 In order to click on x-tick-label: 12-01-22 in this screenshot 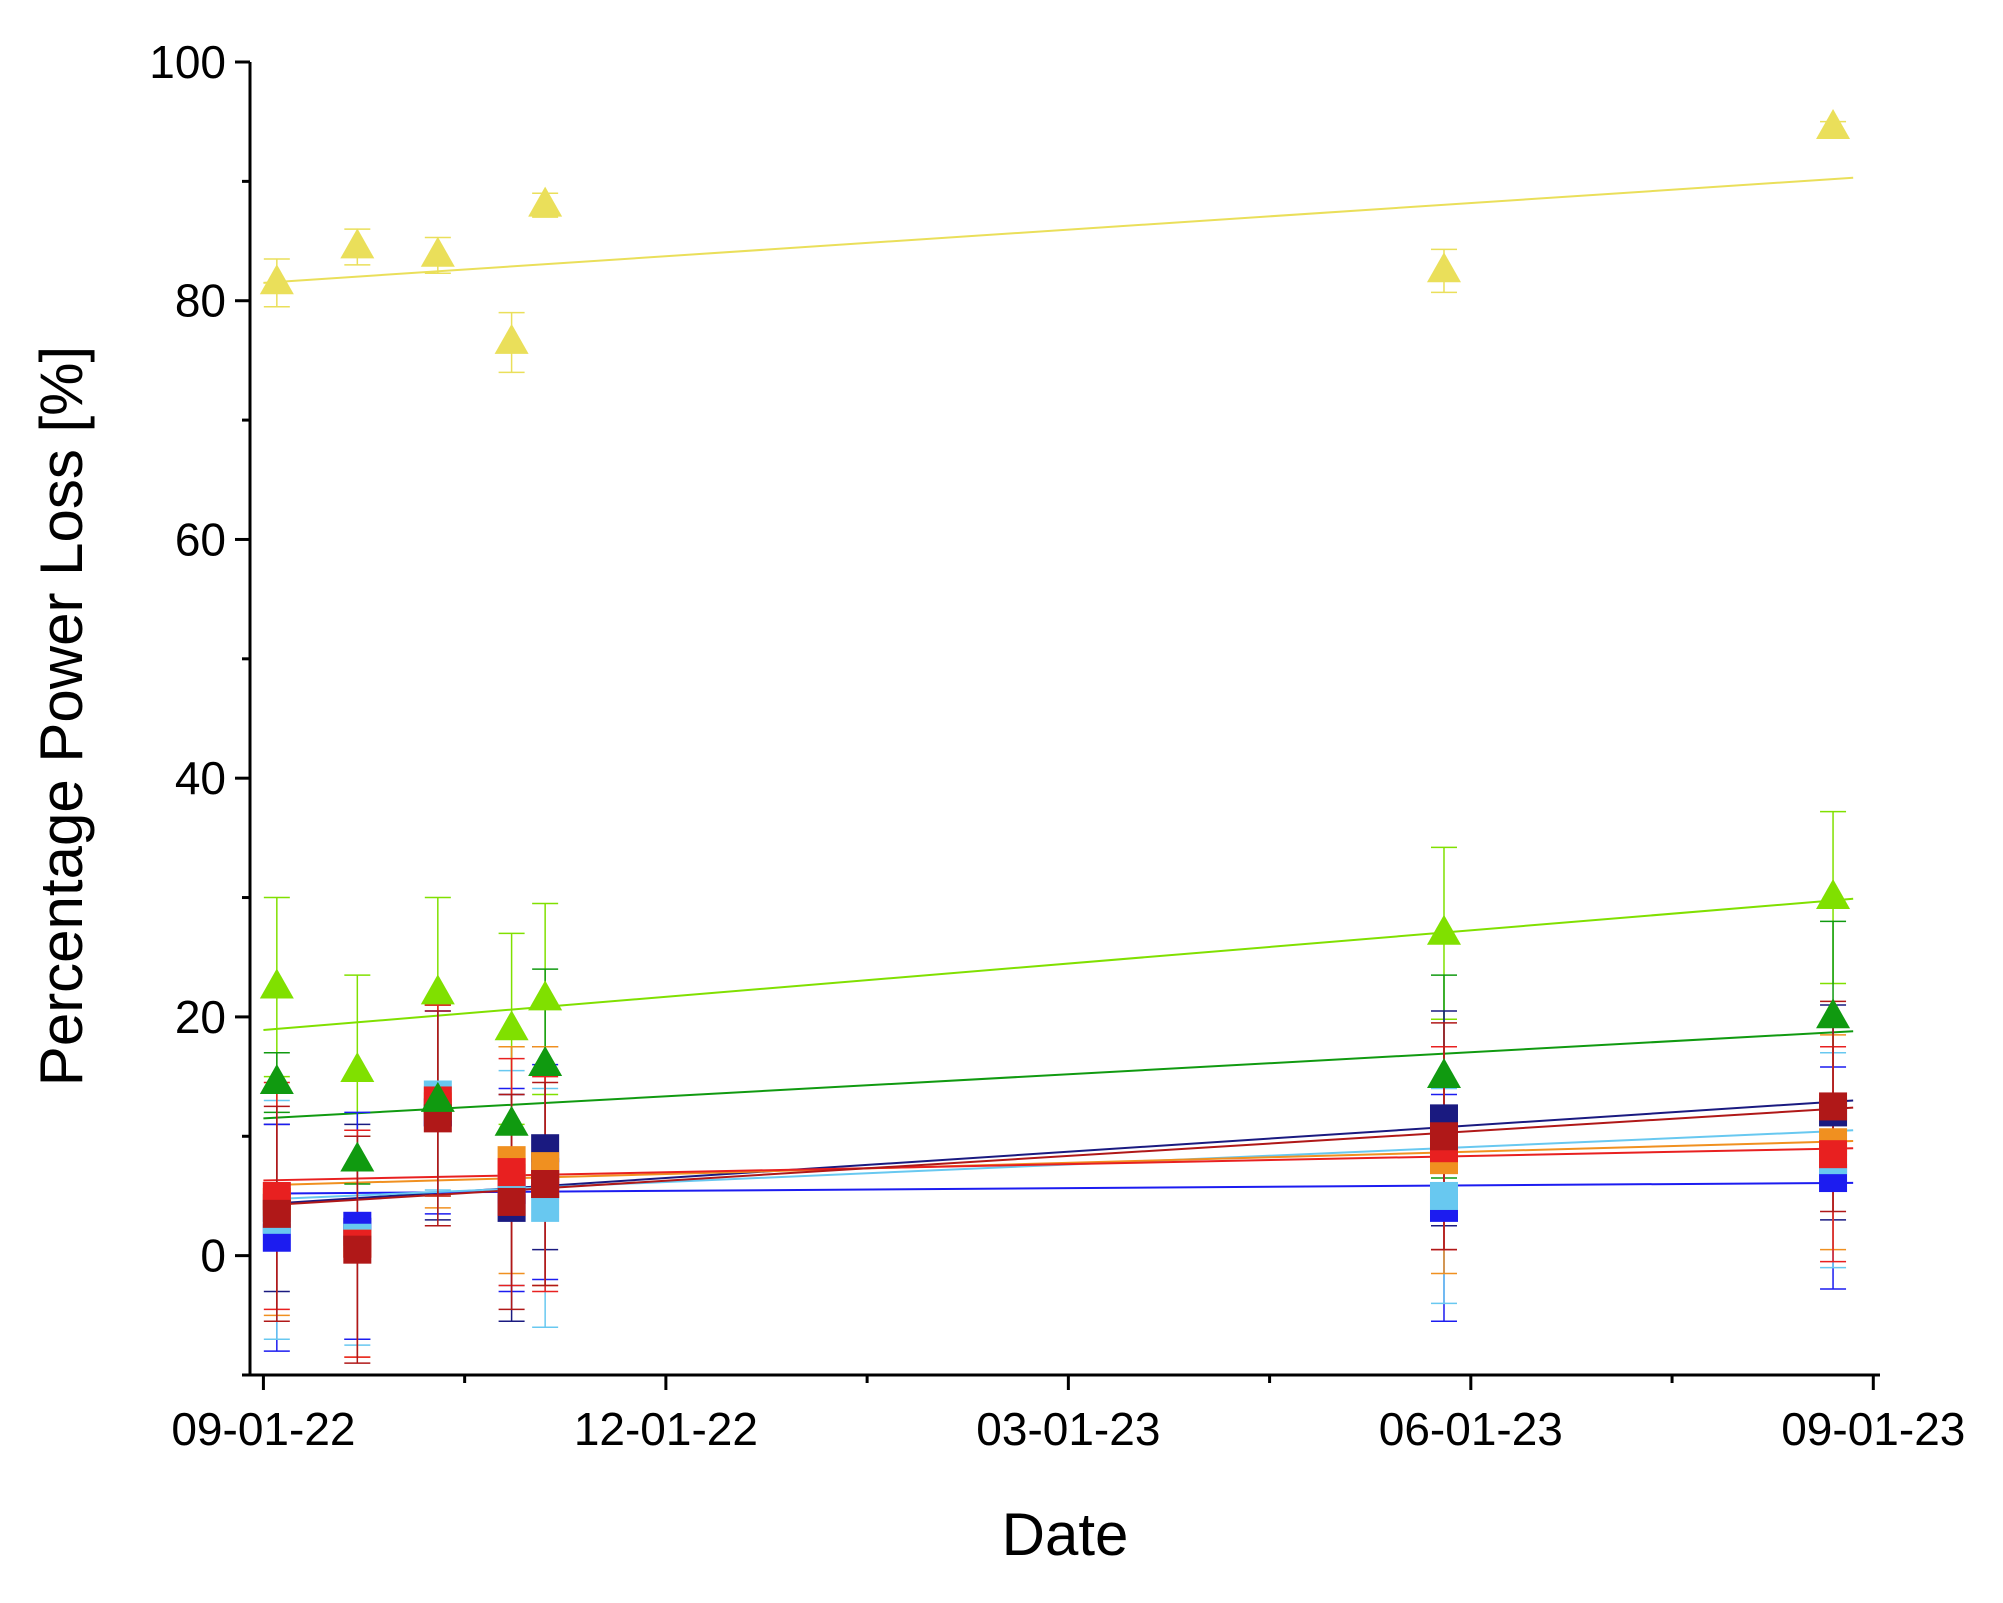, I will do `click(666, 1429)`.